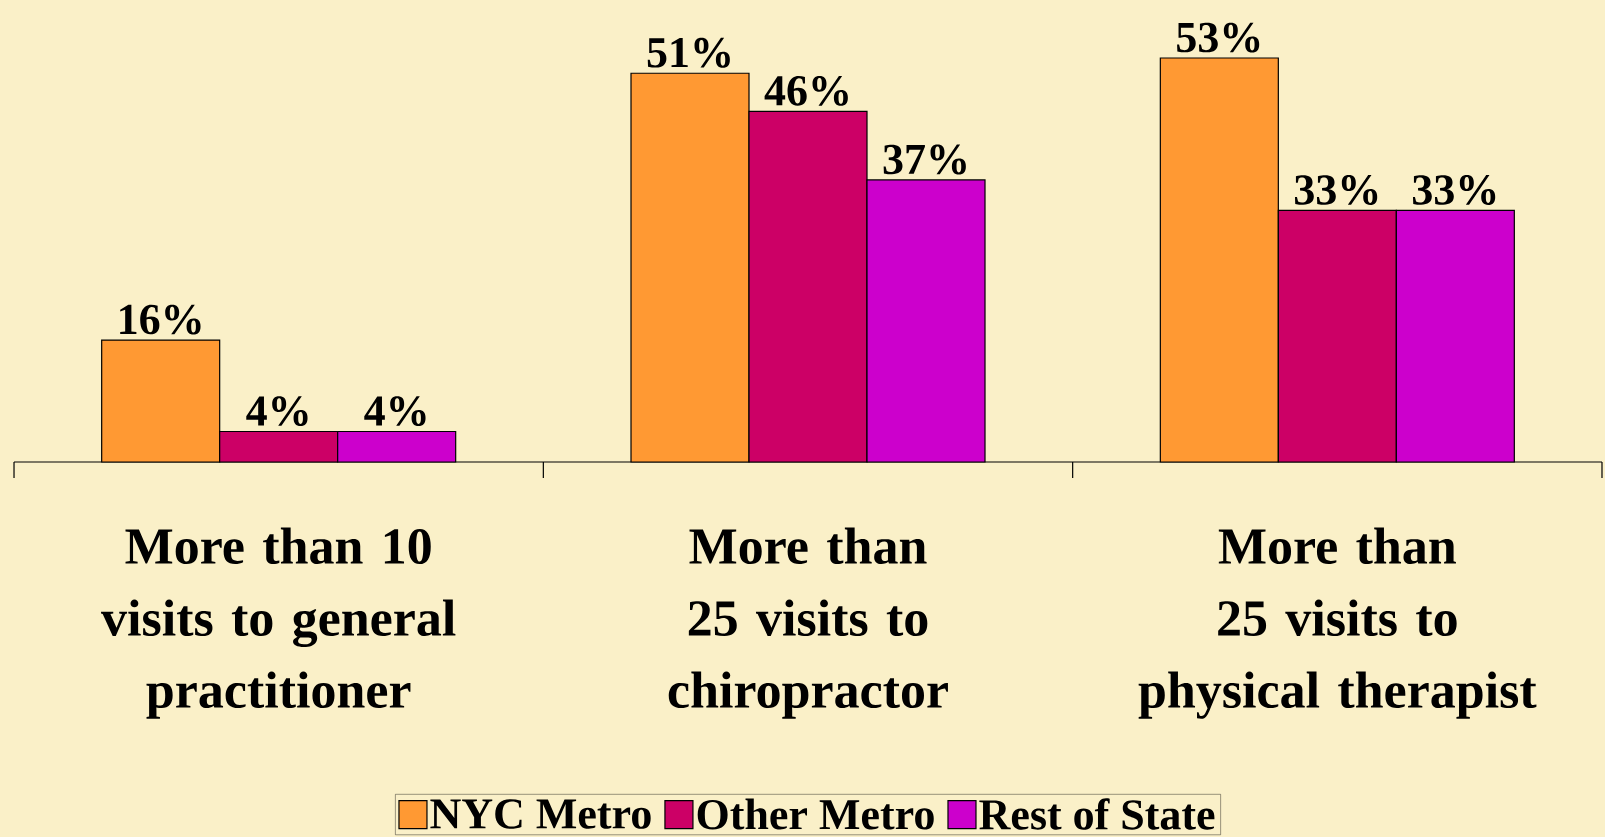  I want to click on data-label: 51%, so click(688, 52).